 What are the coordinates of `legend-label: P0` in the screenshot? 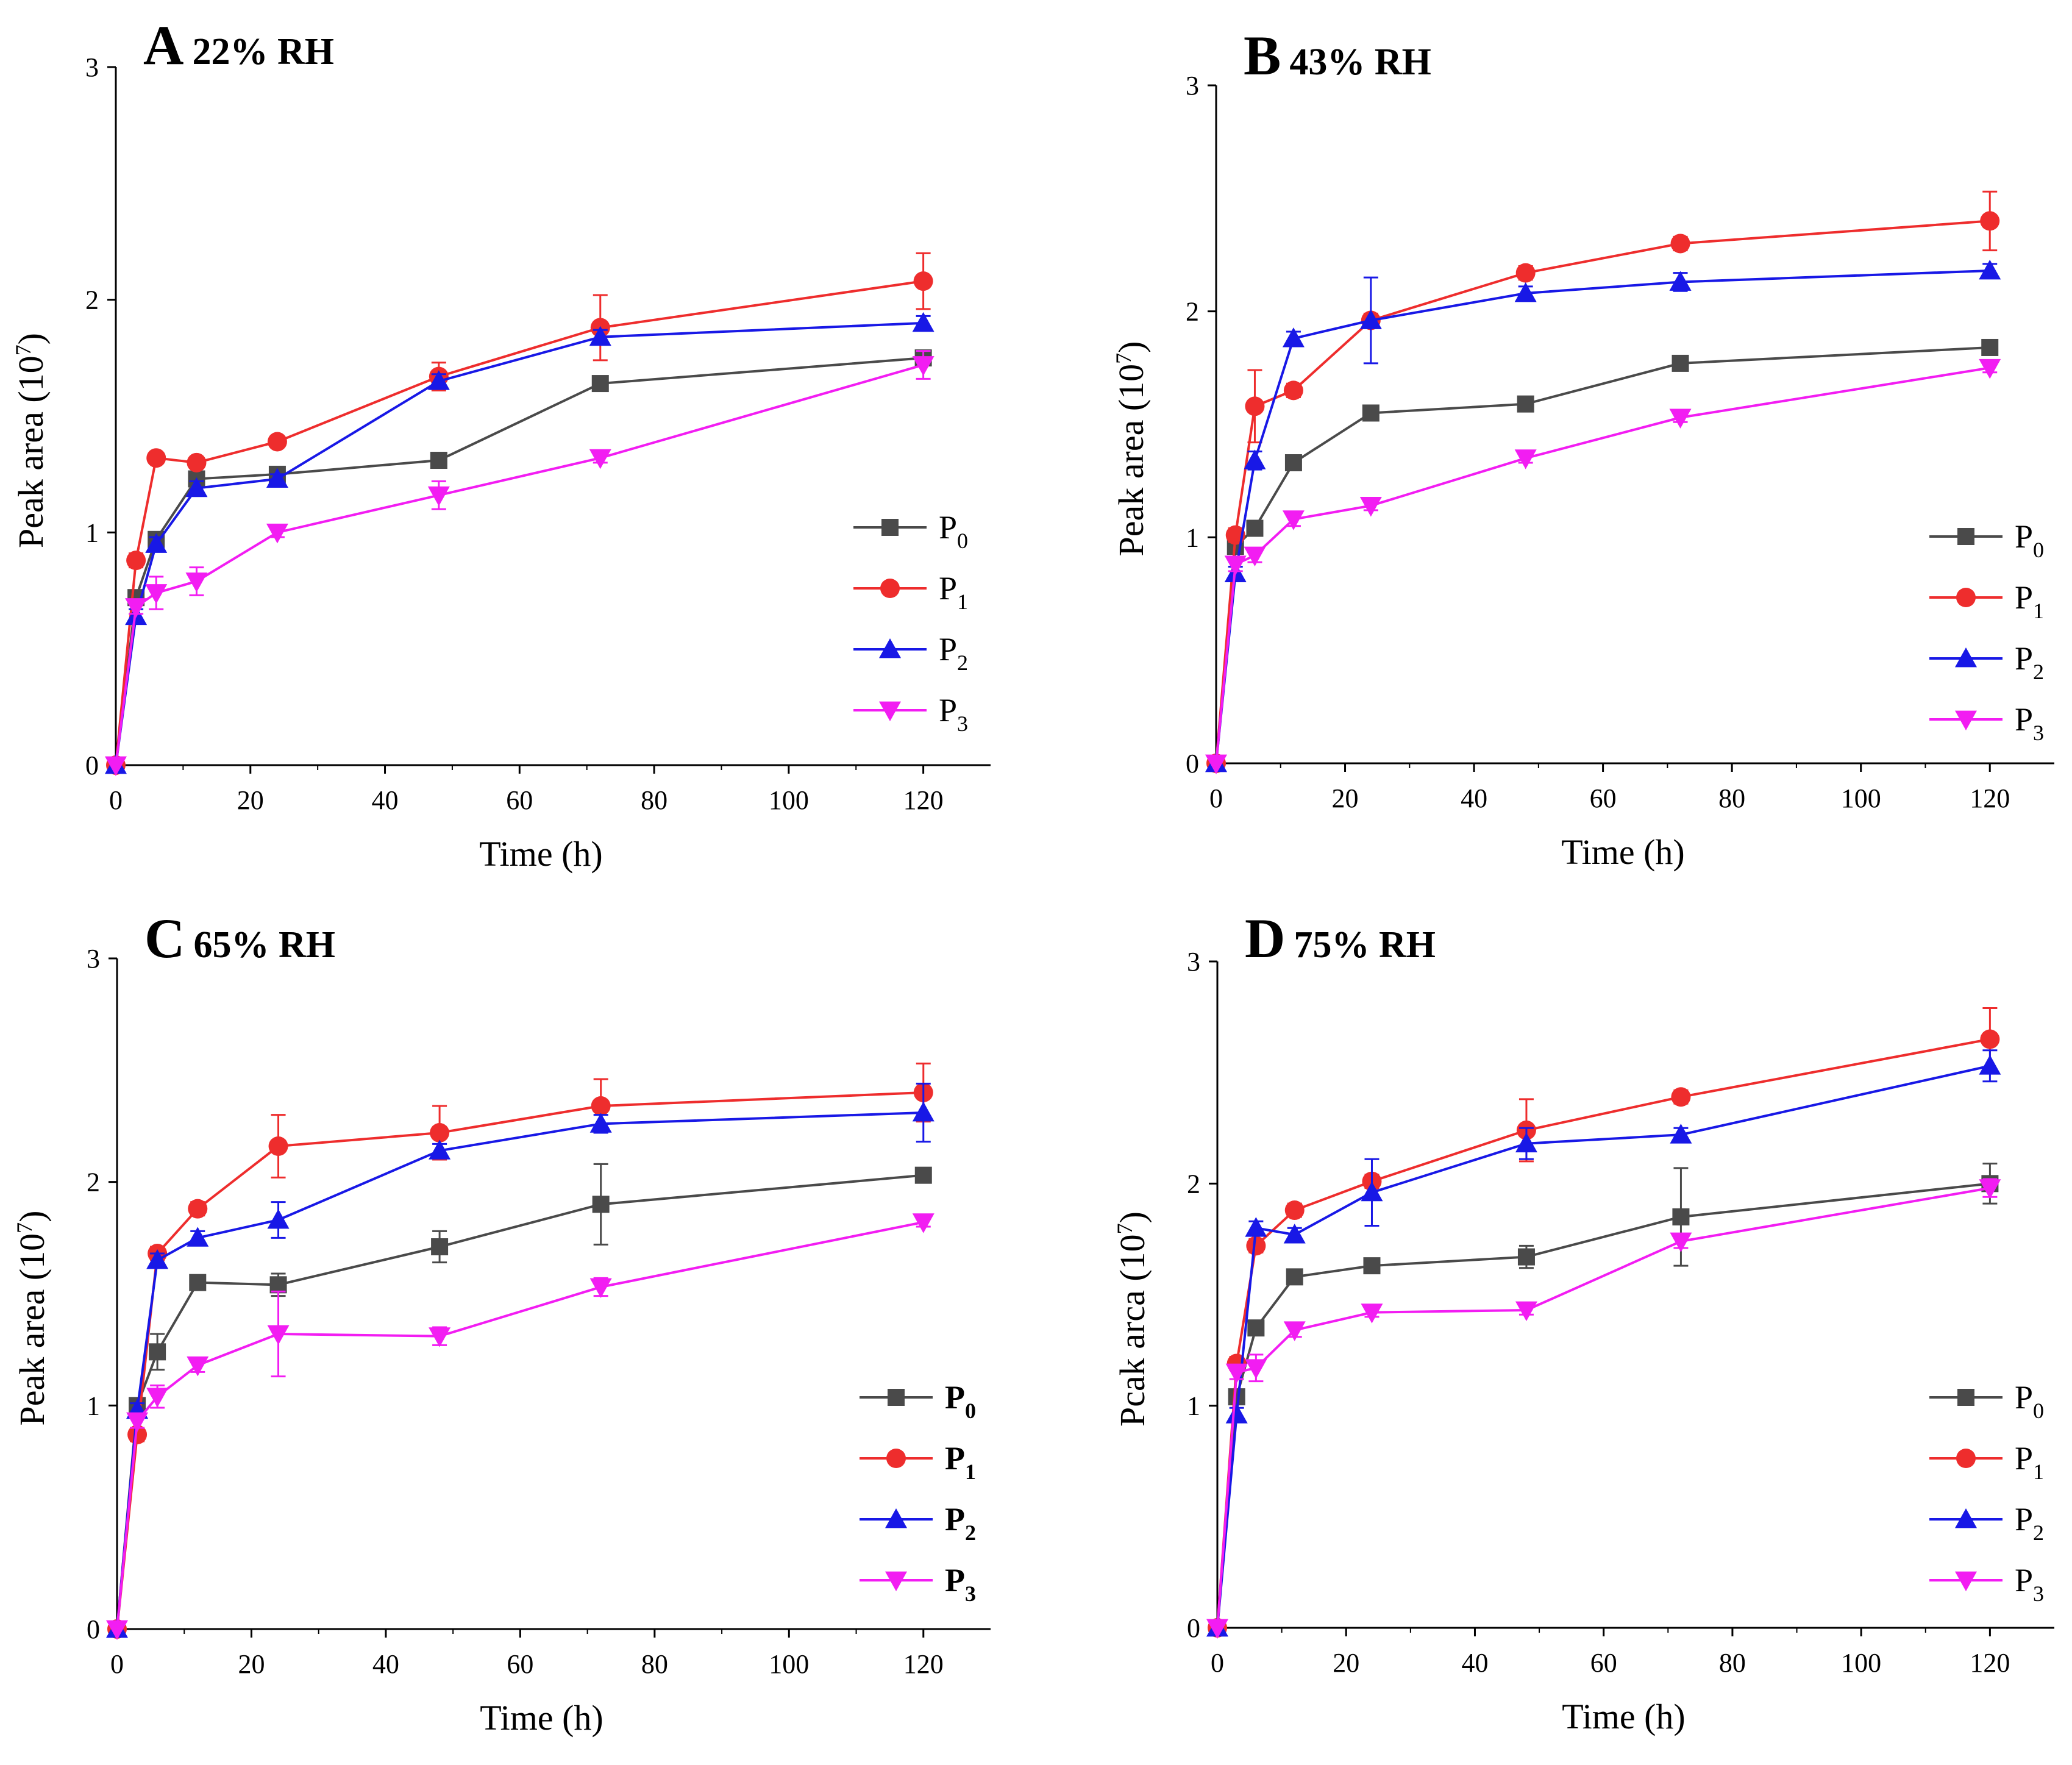 It's located at (960, 1401).